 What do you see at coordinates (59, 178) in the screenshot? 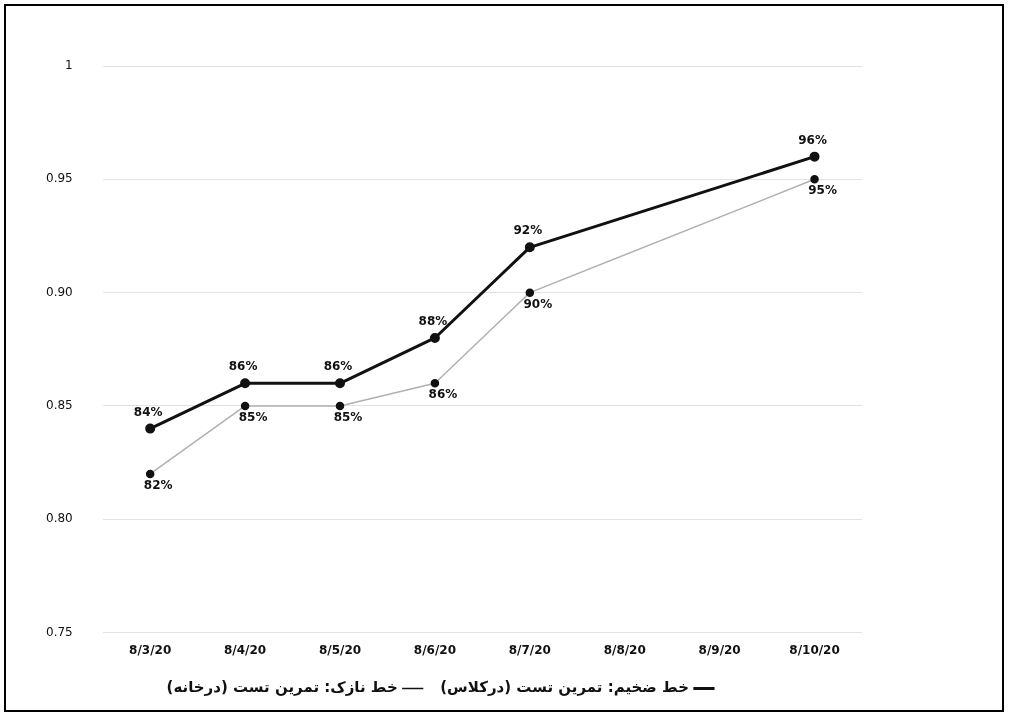
I see `y-tick-label: 0.95` at bounding box center [59, 178].